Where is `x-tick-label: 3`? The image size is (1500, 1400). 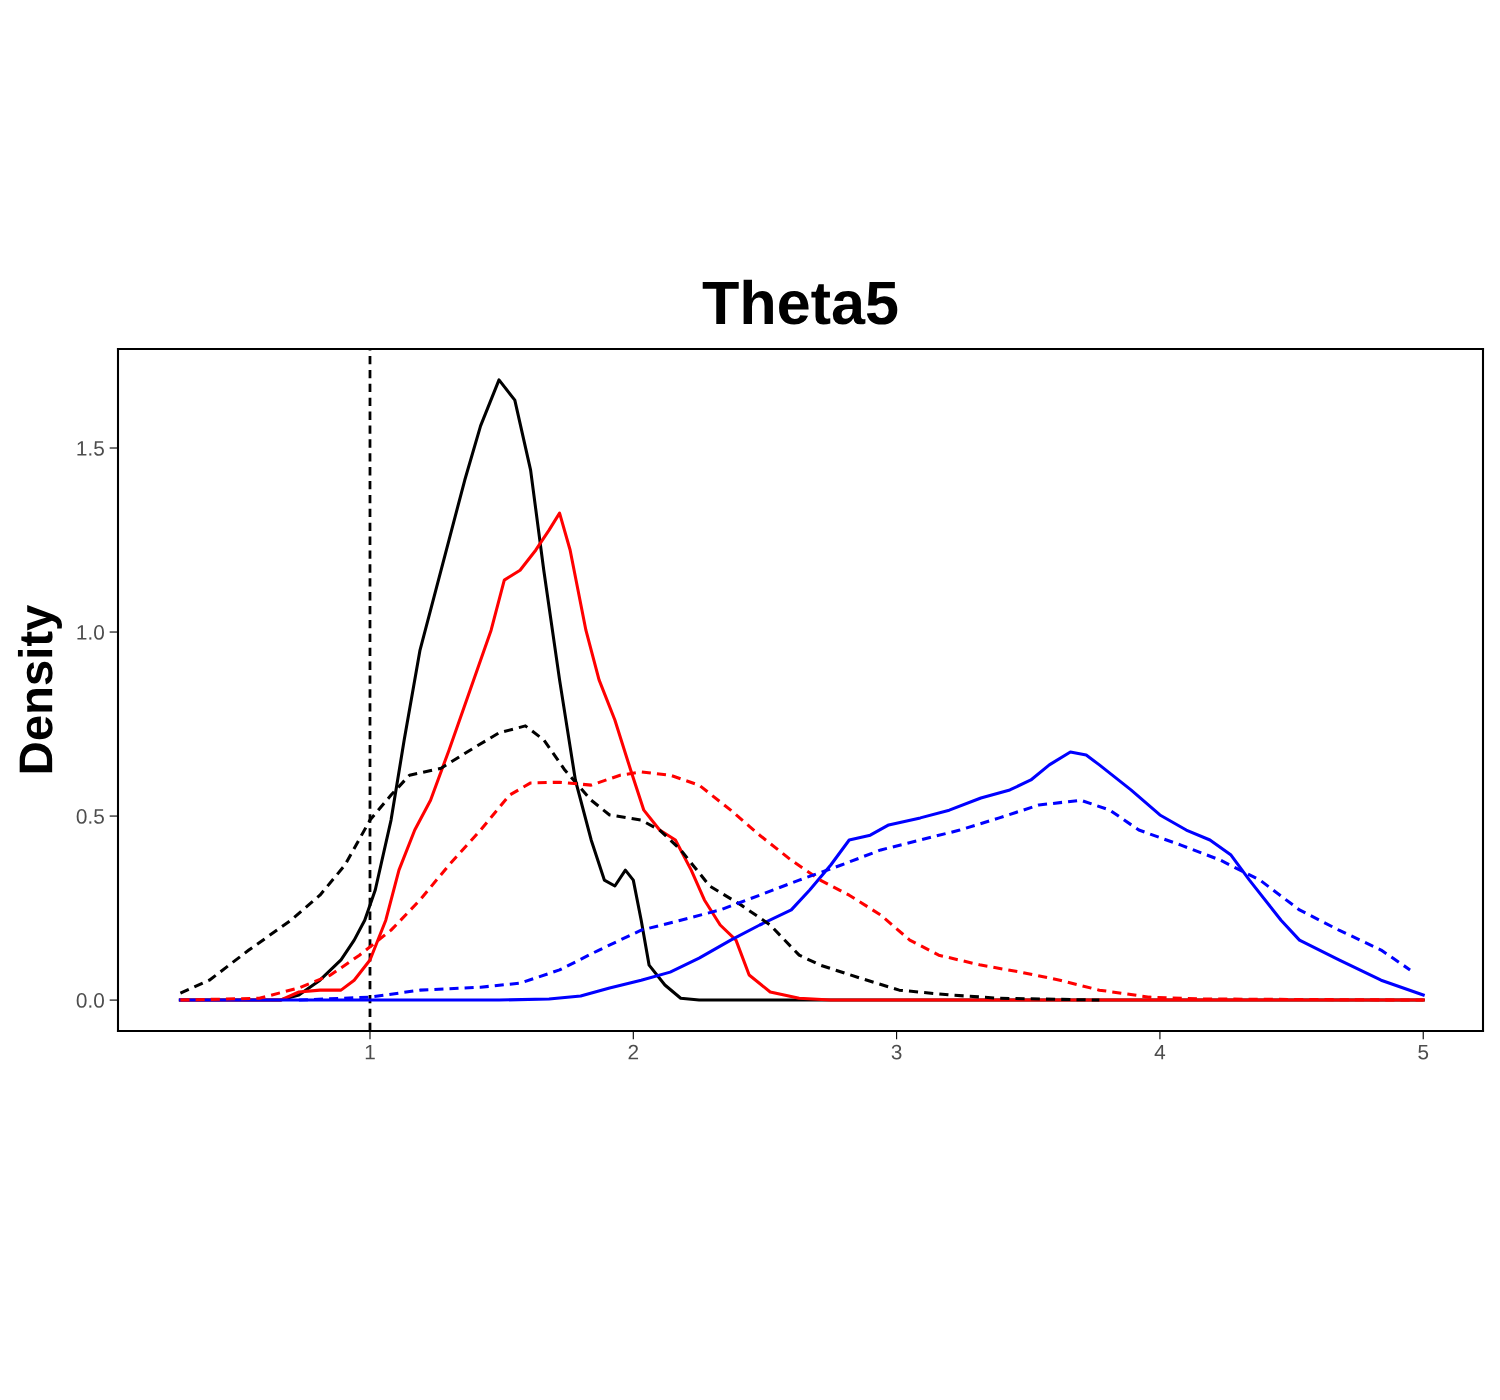
x-tick-label: 3 is located at coordinates (896, 1052).